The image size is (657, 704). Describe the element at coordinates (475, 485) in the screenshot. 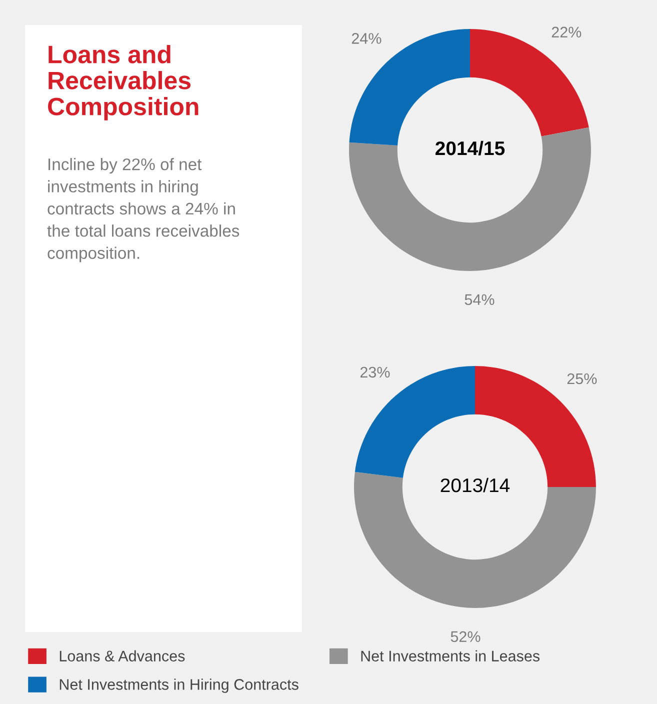

I see `text: 2013/14` at that location.